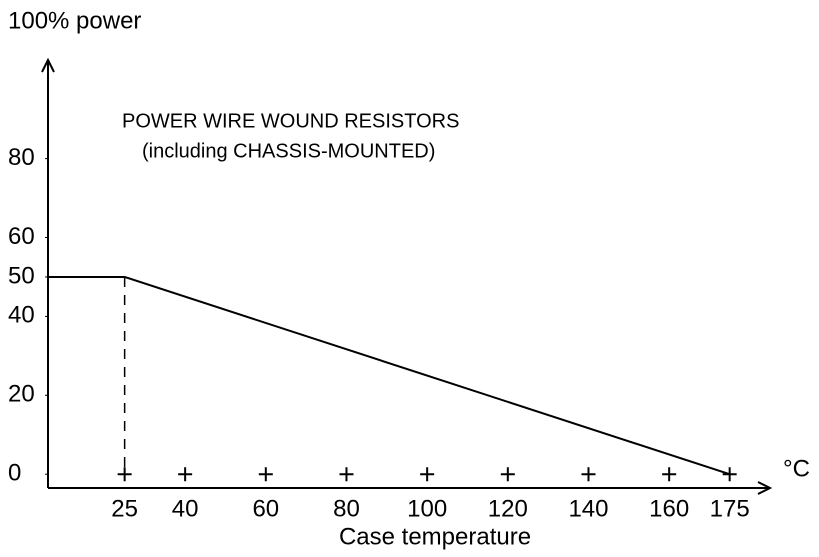 This screenshot has height=557, width=819. Describe the element at coordinates (346, 508) in the screenshot. I see `x-tick-label: 80` at that location.